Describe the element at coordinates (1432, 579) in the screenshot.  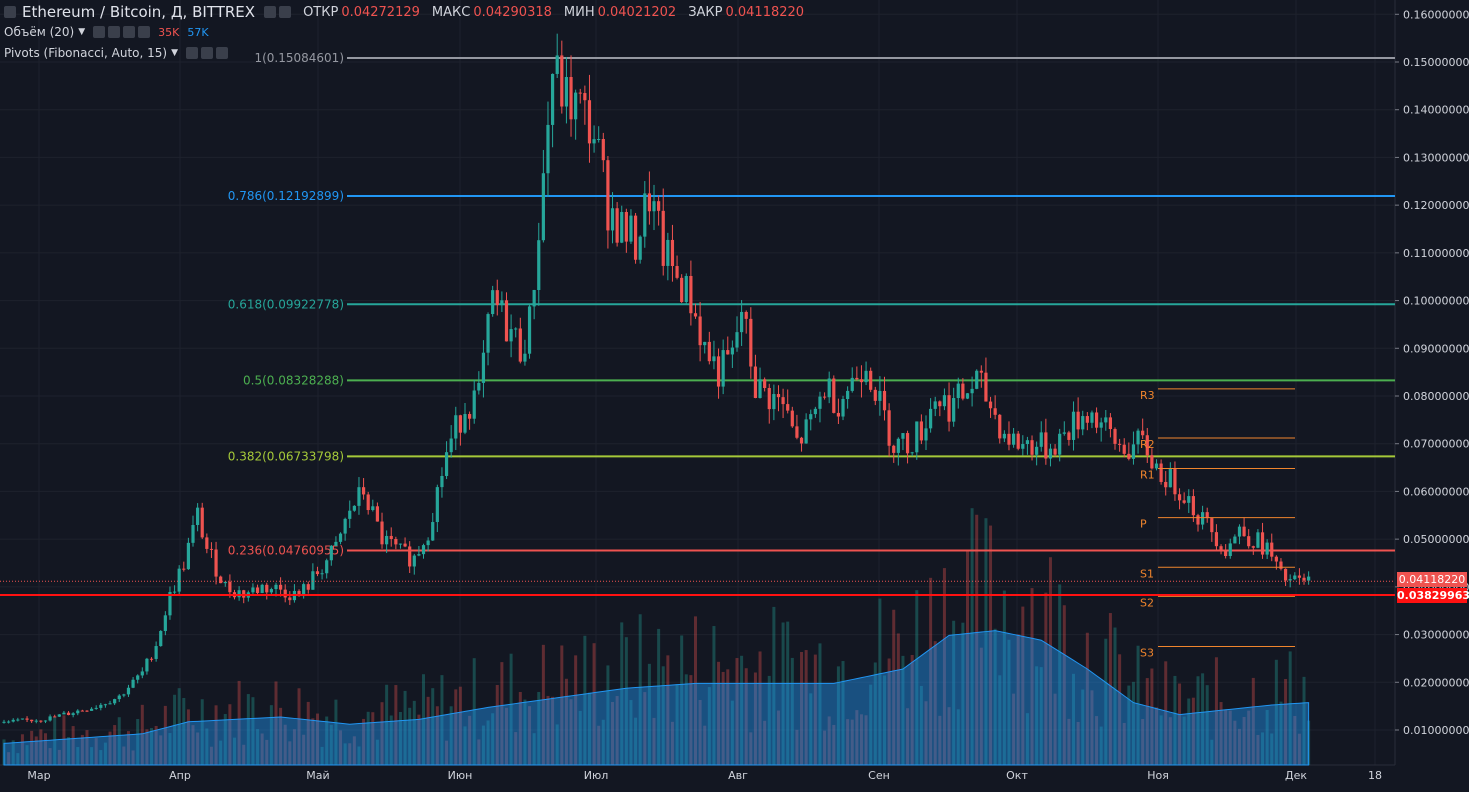
I see `last-price-tag: 0.04118220` at that location.